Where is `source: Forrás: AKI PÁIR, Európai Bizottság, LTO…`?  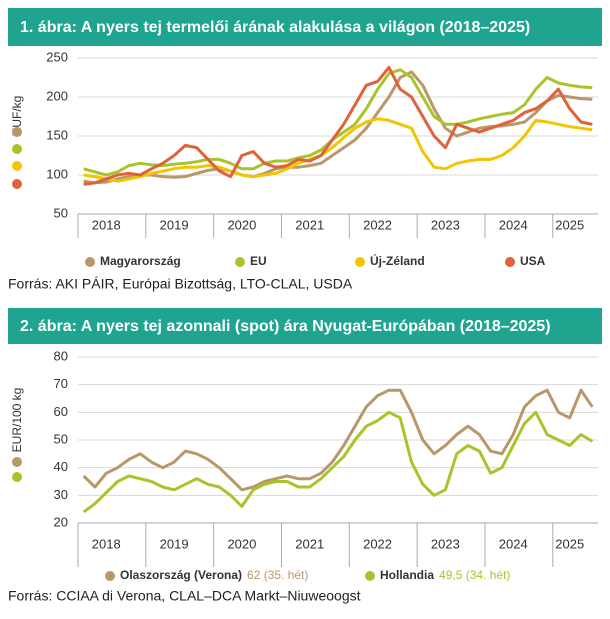
source: Forrás: AKI PÁIR, Európai Bizottság, LTO… is located at coordinates (180, 284).